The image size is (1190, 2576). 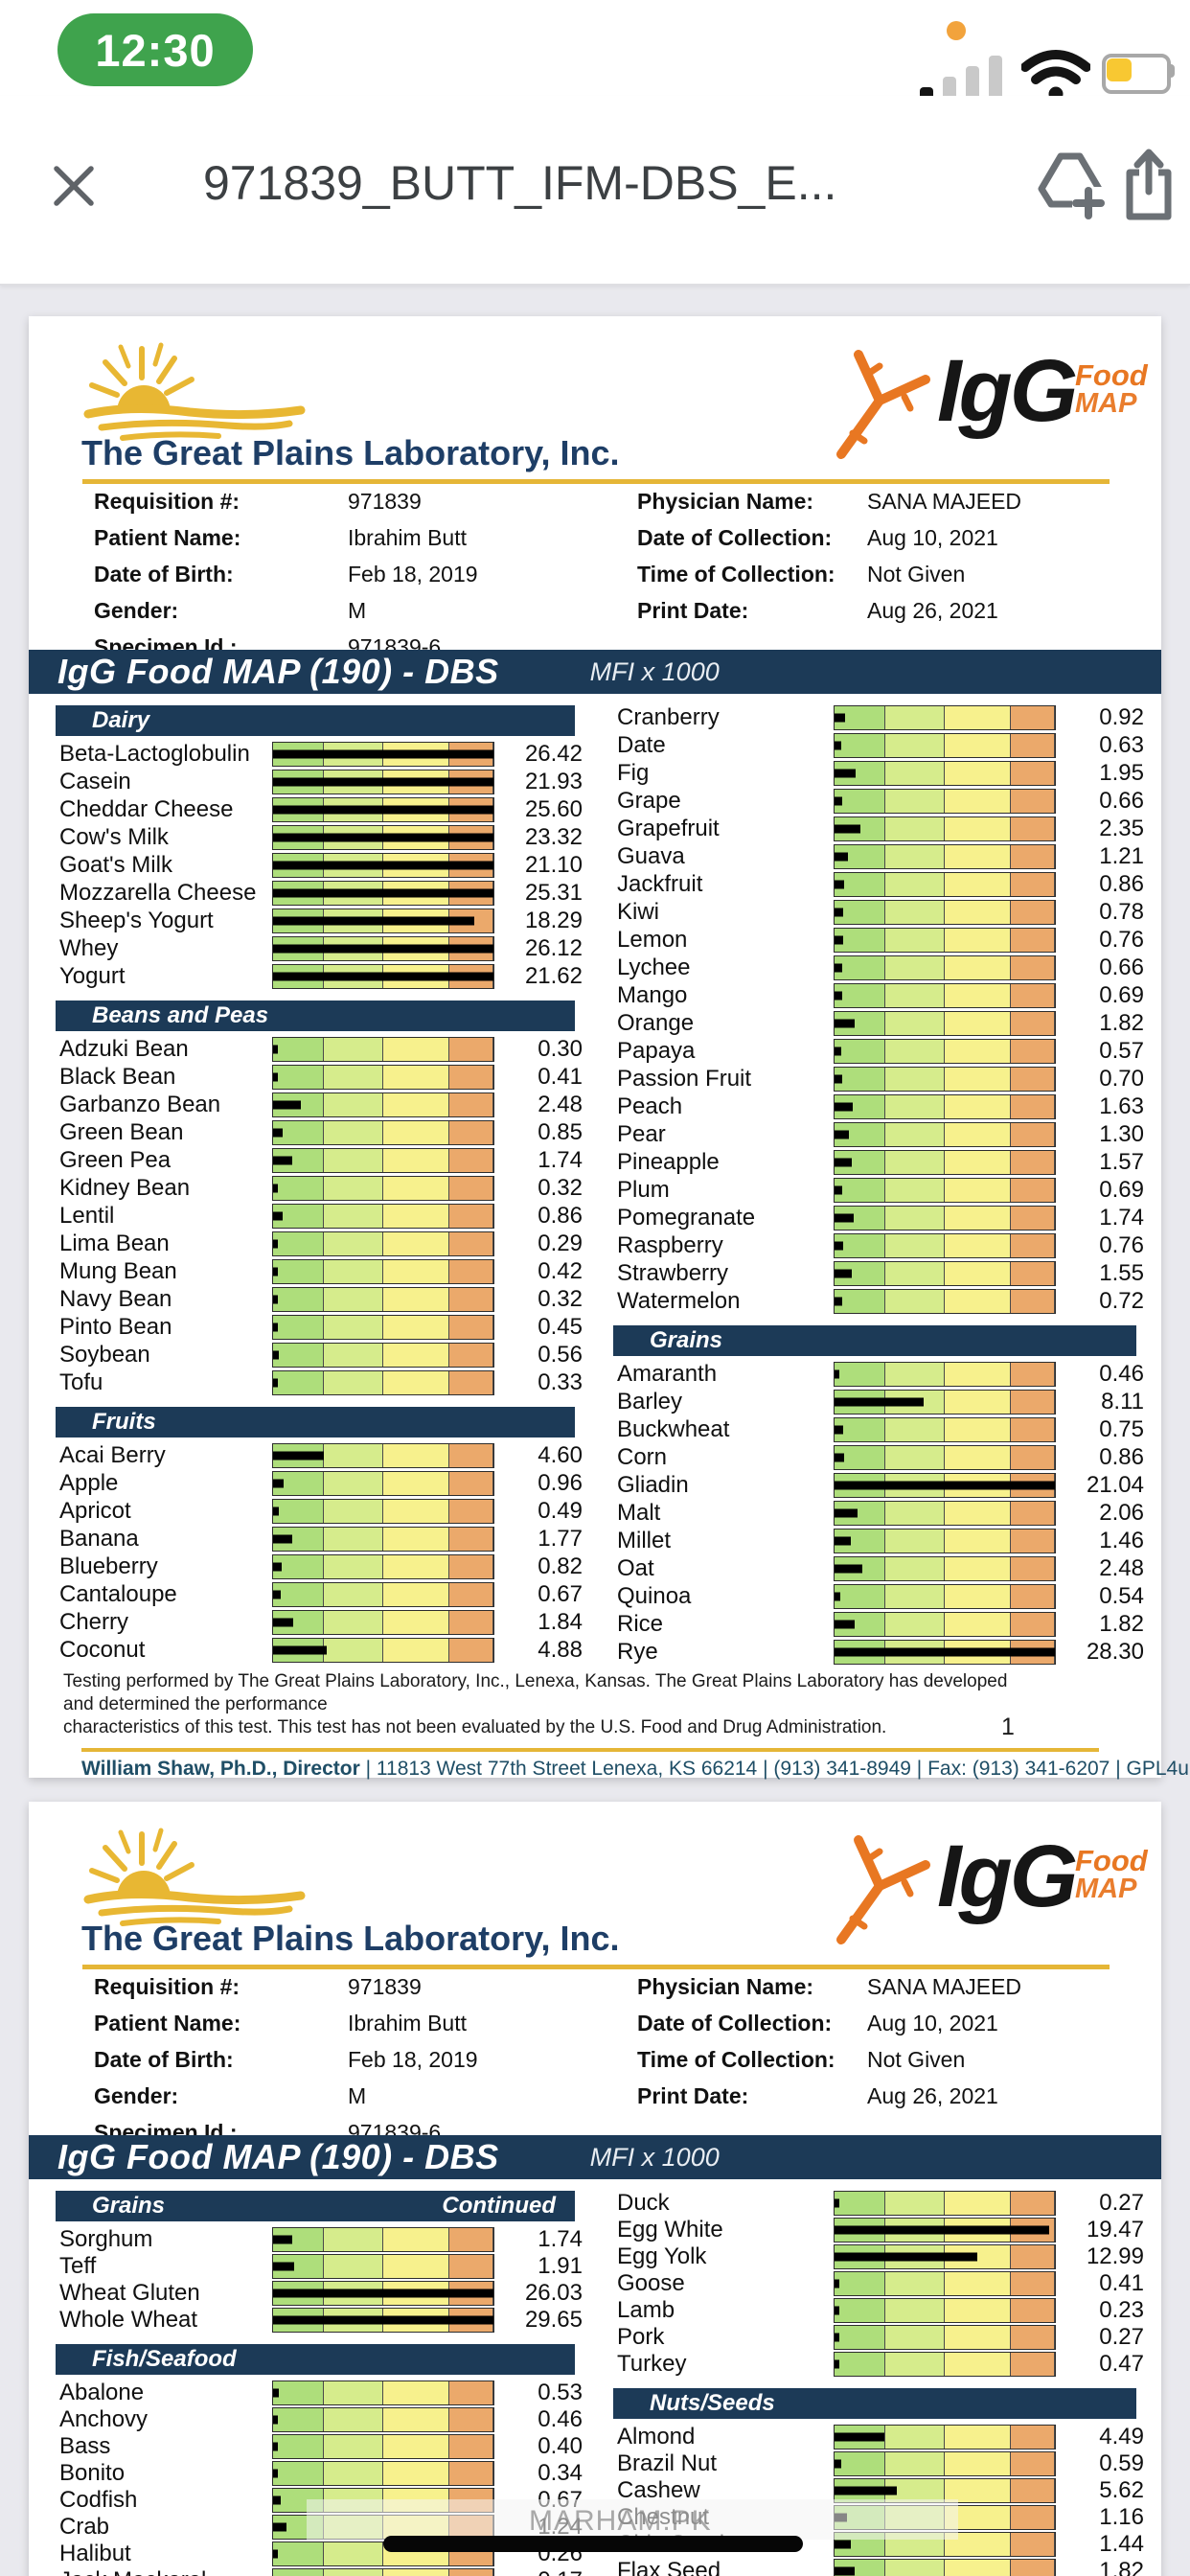 What do you see at coordinates (1122, 2544) in the screenshot?
I see `result-value: 1.44` at bounding box center [1122, 2544].